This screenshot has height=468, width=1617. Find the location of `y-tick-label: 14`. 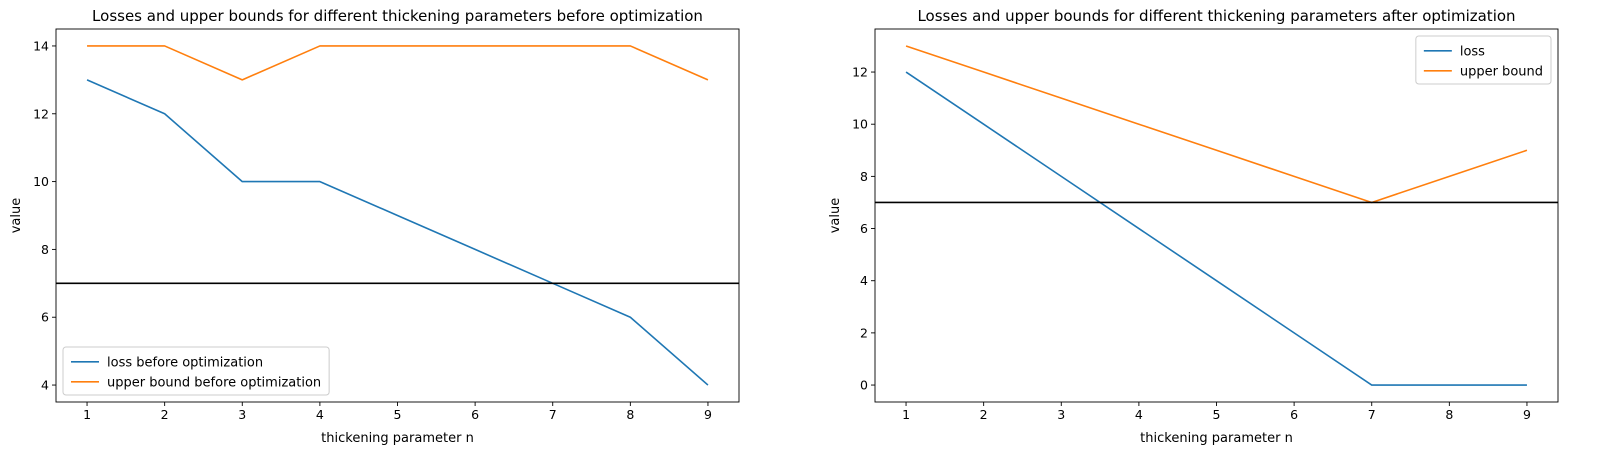

y-tick-label: 14 is located at coordinates (41, 45).